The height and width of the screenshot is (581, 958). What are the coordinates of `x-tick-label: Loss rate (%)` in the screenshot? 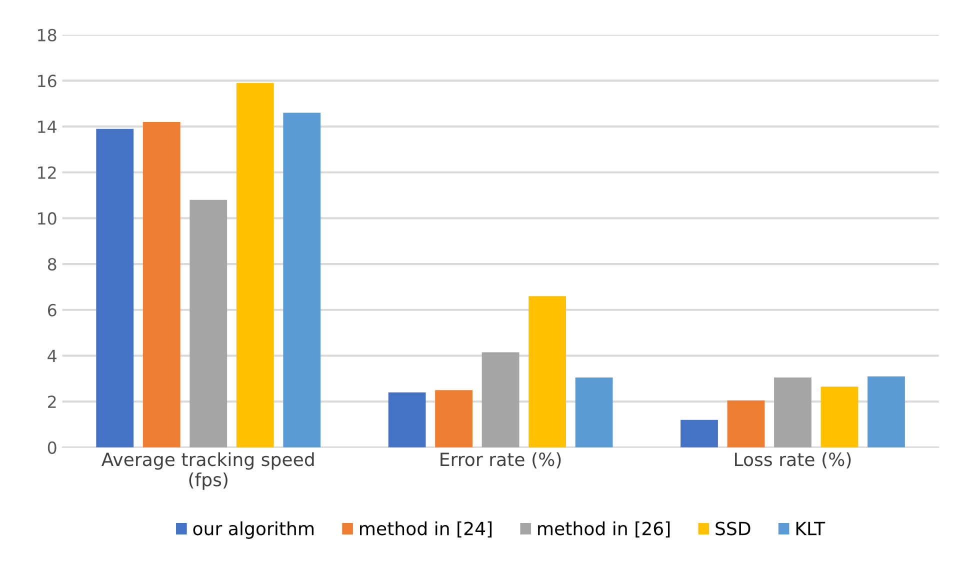 It's located at (793, 460).